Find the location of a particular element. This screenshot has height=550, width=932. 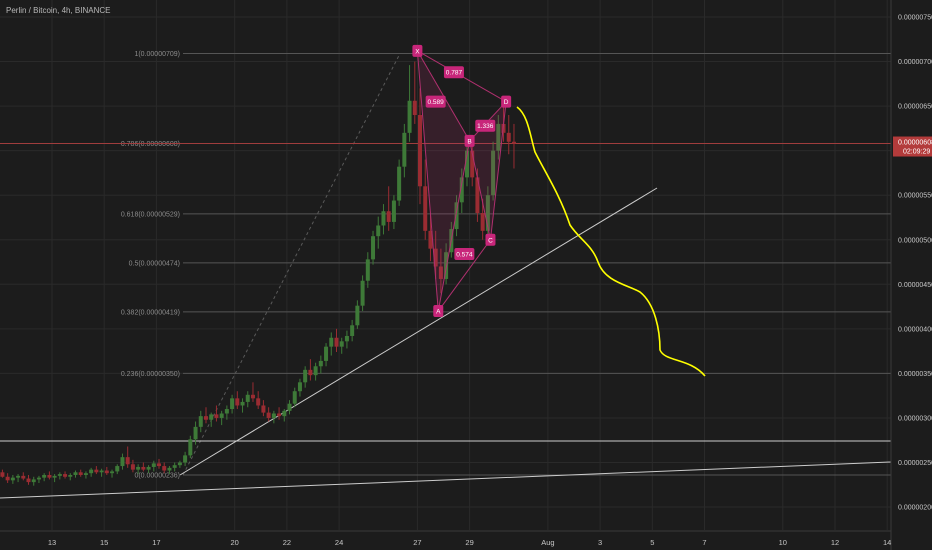

harmonic-ratio-label: 0.787 is located at coordinates (454, 73).